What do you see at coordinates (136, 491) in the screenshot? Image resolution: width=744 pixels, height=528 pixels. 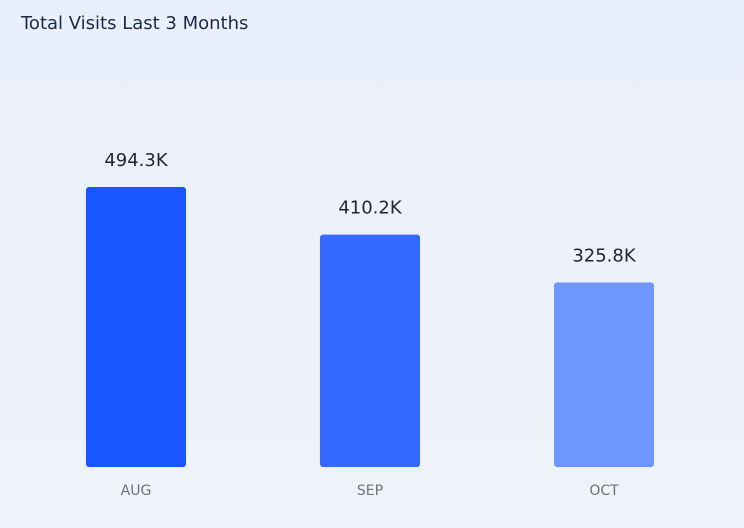 I see `x-tick-label: AUG` at bounding box center [136, 491].